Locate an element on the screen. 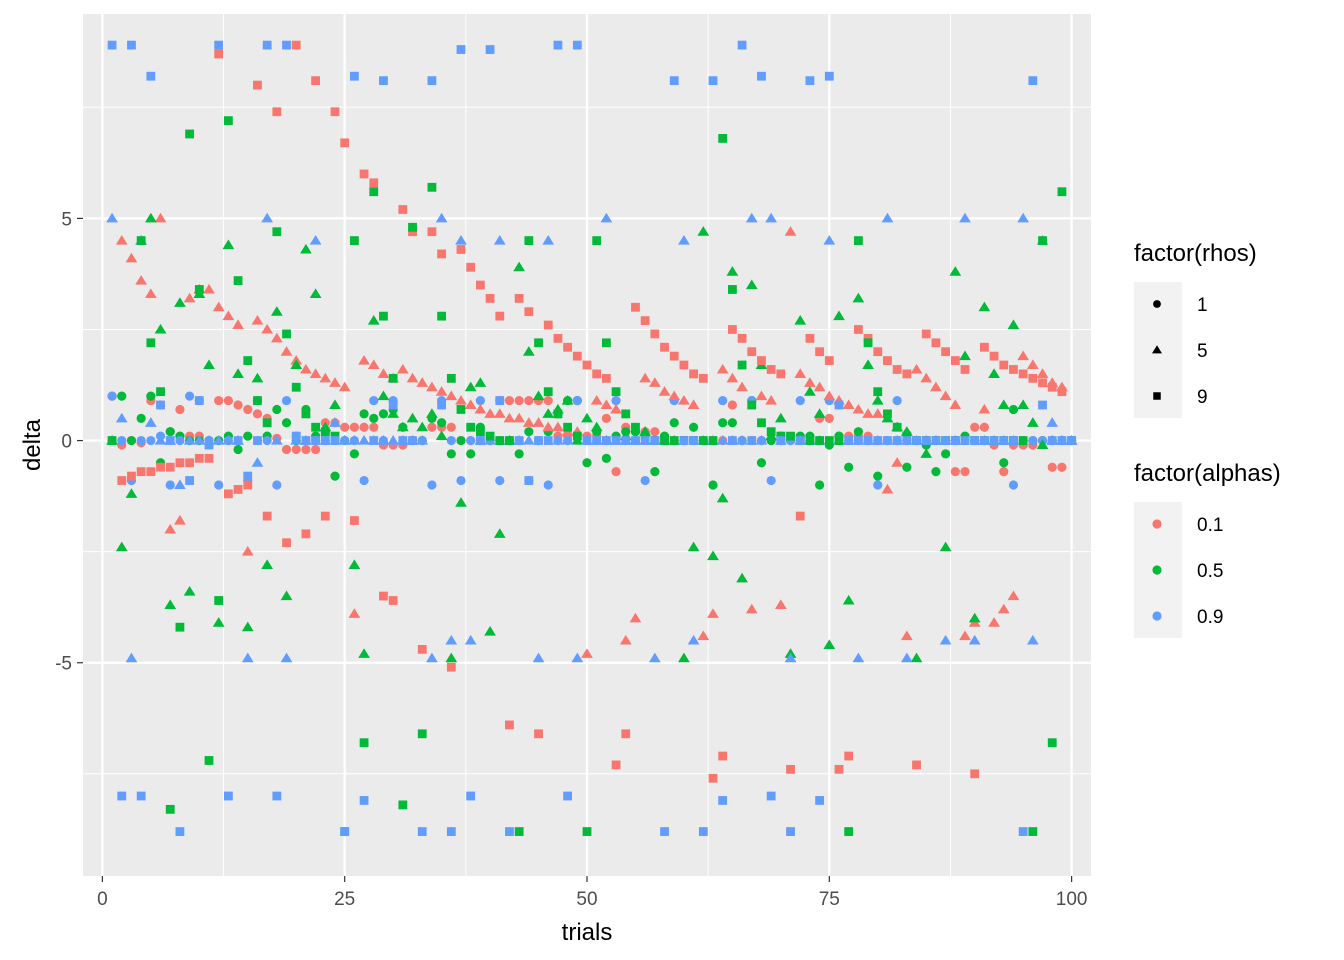  x-axis-ticks: 0 25 50 75 100 is located at coordinates (592, 893).